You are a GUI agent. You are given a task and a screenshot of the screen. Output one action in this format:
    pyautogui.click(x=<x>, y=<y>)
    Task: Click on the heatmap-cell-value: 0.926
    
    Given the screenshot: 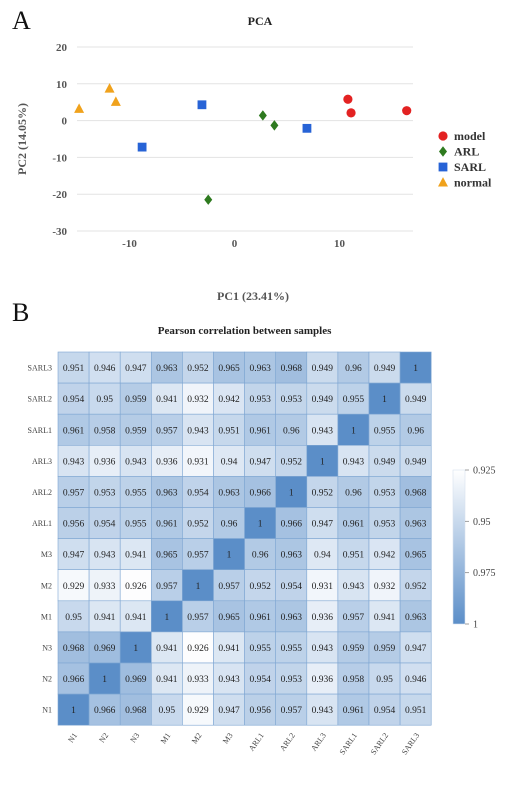 What is the action you would take?
    pyautogui.click(x=198, y=649)
    